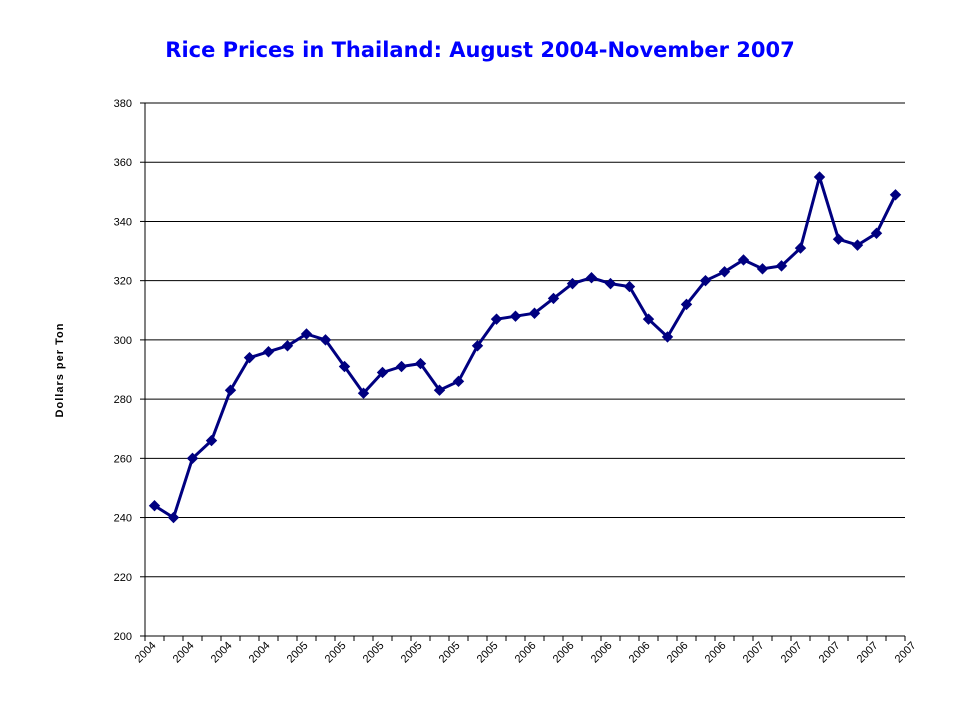 The height and width of the screenshot is (720, 960). I want to click on y-tick-label: 200, so click(123, 637).